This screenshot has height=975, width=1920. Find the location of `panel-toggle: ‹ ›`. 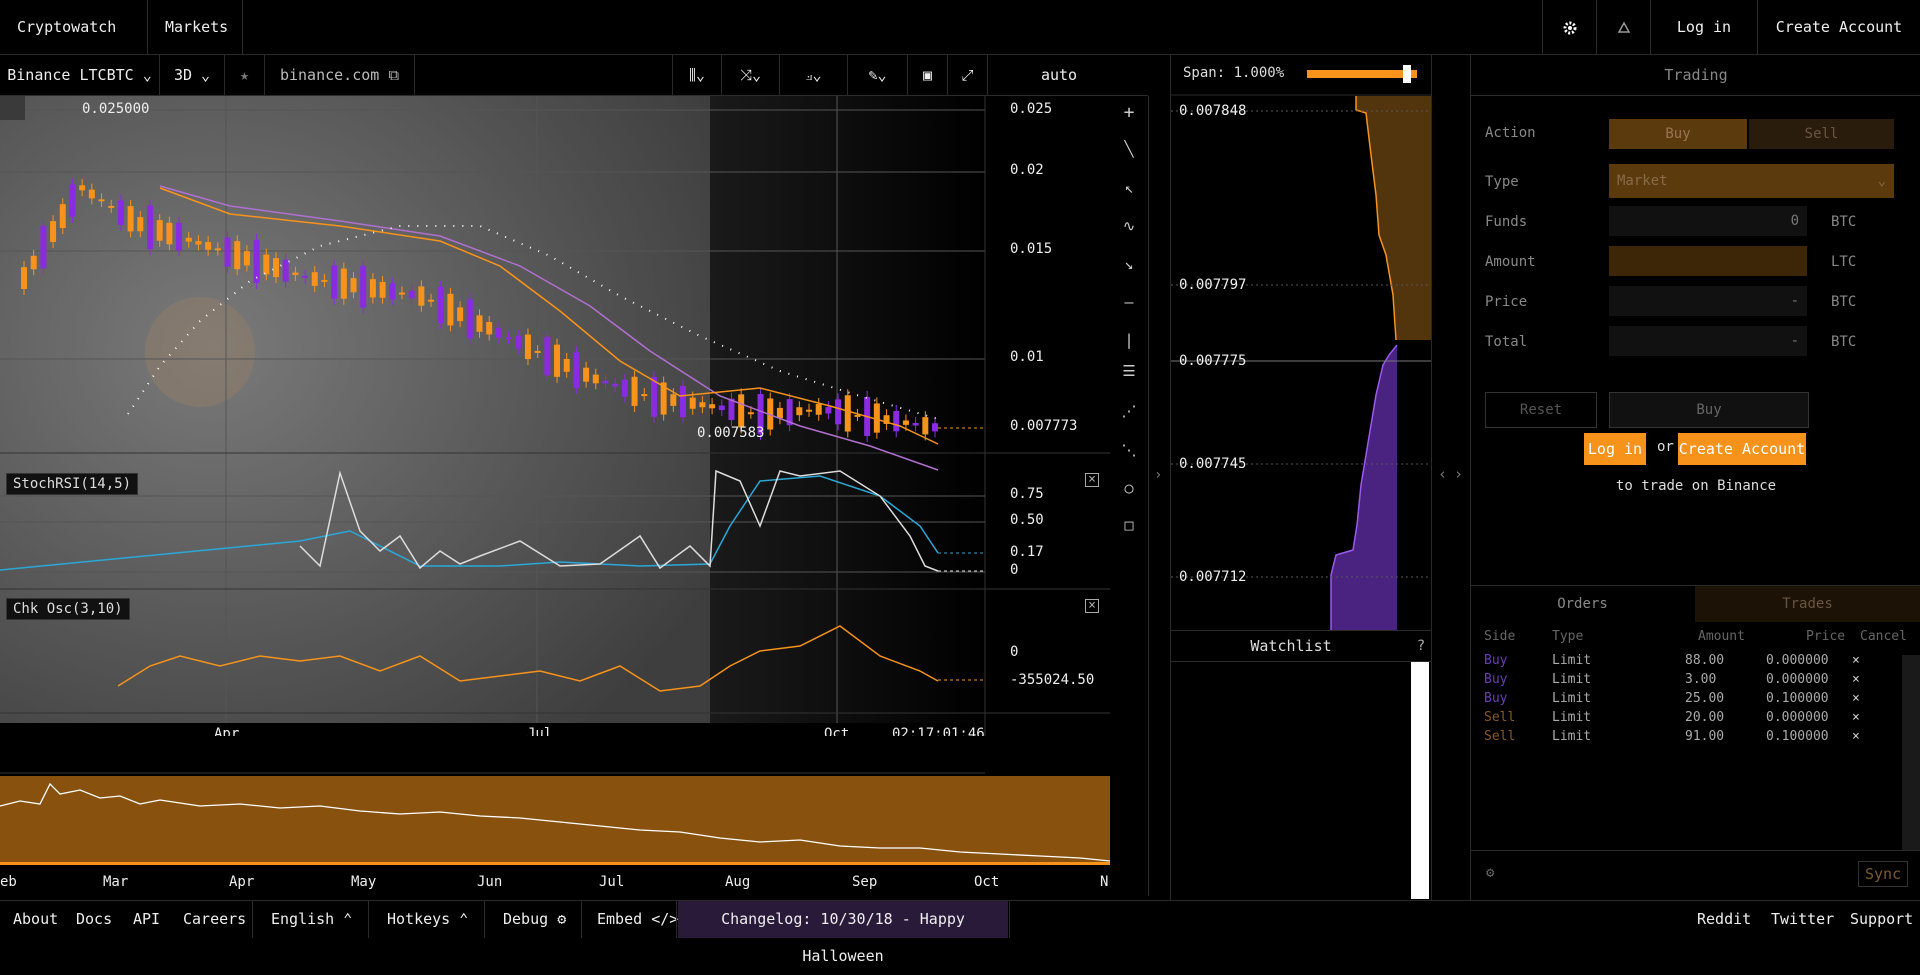

panel-toggle: ‹ › is located at coordinates (1450, 477).